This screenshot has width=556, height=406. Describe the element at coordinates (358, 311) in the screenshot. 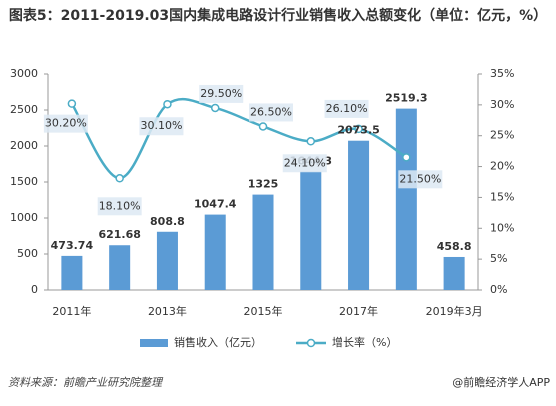

I see `x-tick-label: 2017年` at that location.